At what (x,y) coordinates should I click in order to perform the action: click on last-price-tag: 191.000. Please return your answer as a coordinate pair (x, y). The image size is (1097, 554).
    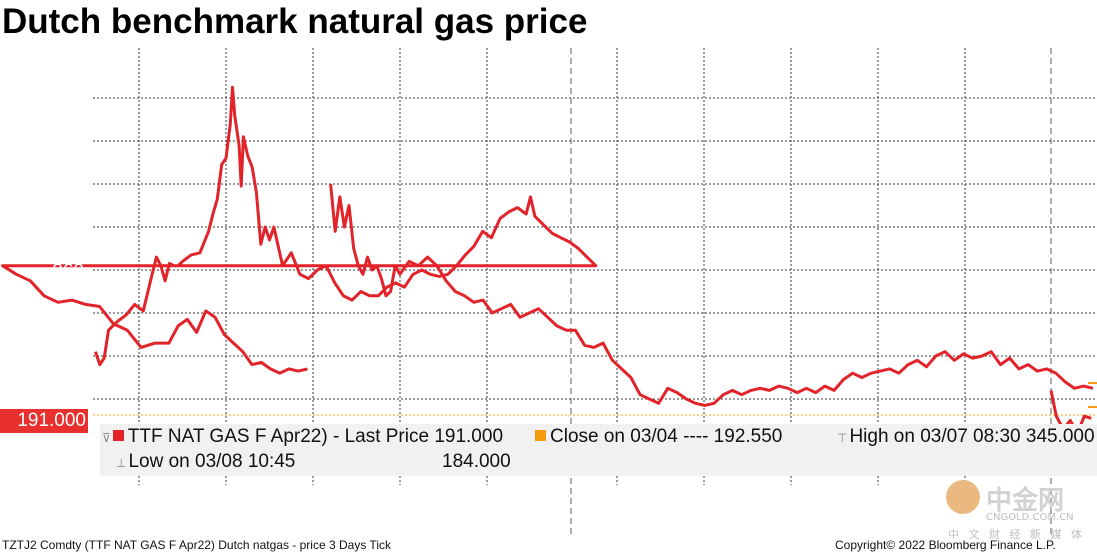
    Looking at the image, I should click on (44, 421).